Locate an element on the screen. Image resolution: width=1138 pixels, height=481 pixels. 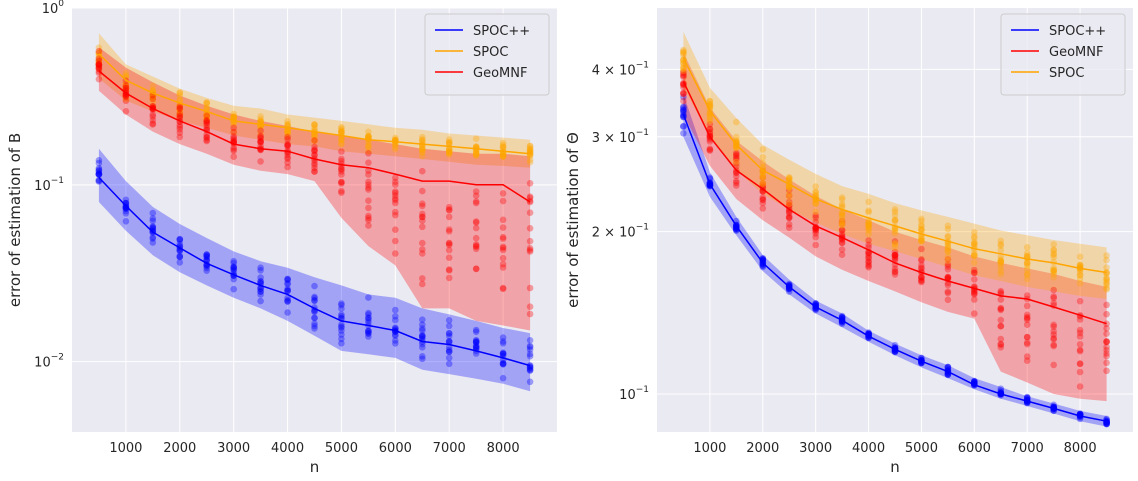
legend-box is located at coordinates (1063, 54).